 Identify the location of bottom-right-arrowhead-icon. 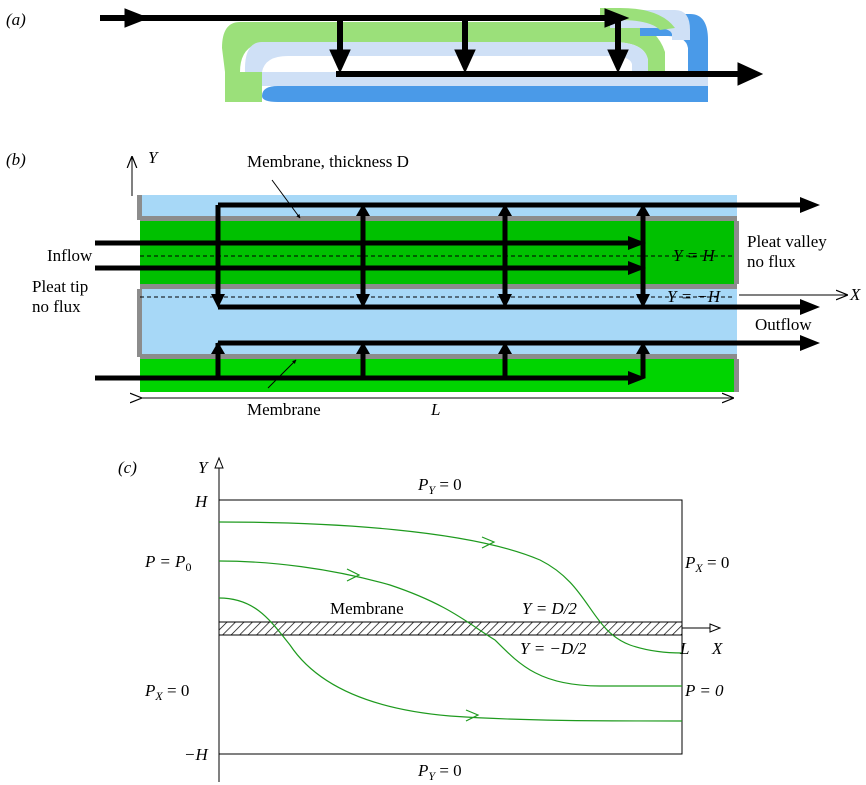
(750, 74).